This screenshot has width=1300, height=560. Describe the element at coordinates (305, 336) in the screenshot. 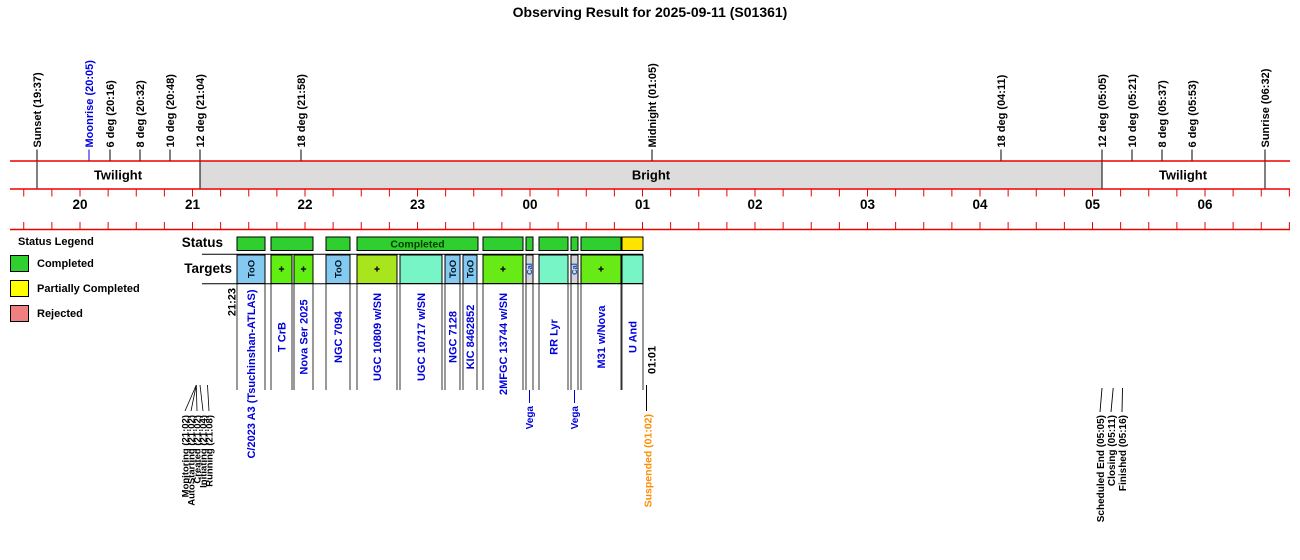

I see `target-name-label: Nova Ser 2025` at that location.